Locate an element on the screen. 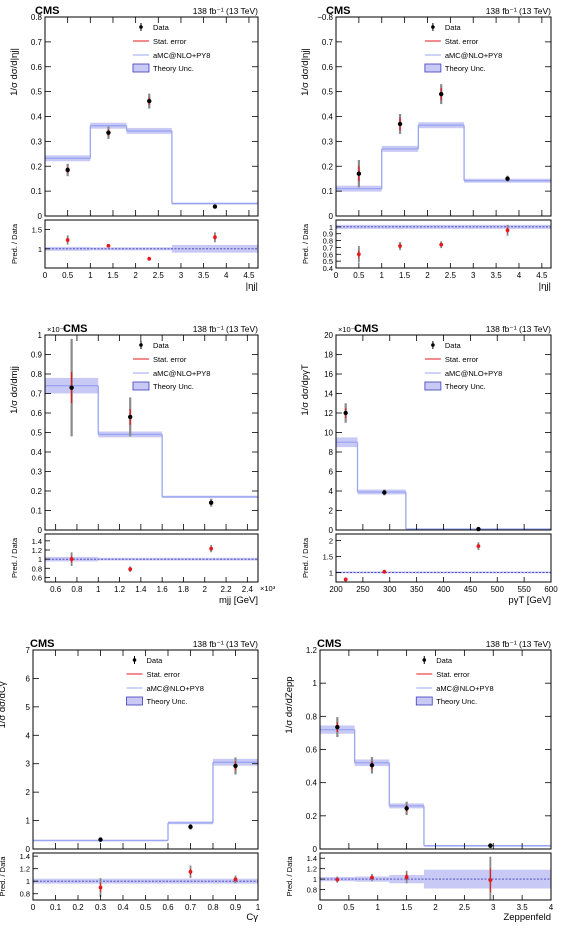 Image resolution: width=580 pixels, height=942 pixels. ratio-y-tick-label: 2 is located at coordinates (331, 540).